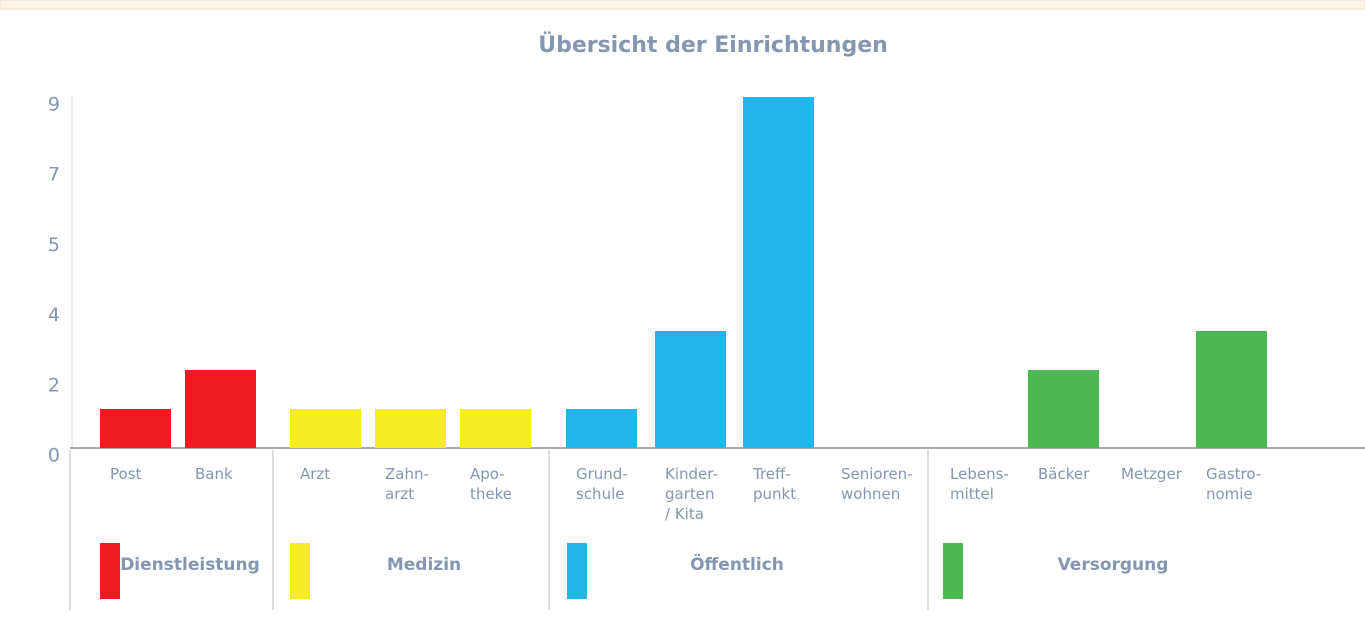 This screenshot has width=1365, height=628. I want to click on x-tick-line: schule, so click(600, 494).